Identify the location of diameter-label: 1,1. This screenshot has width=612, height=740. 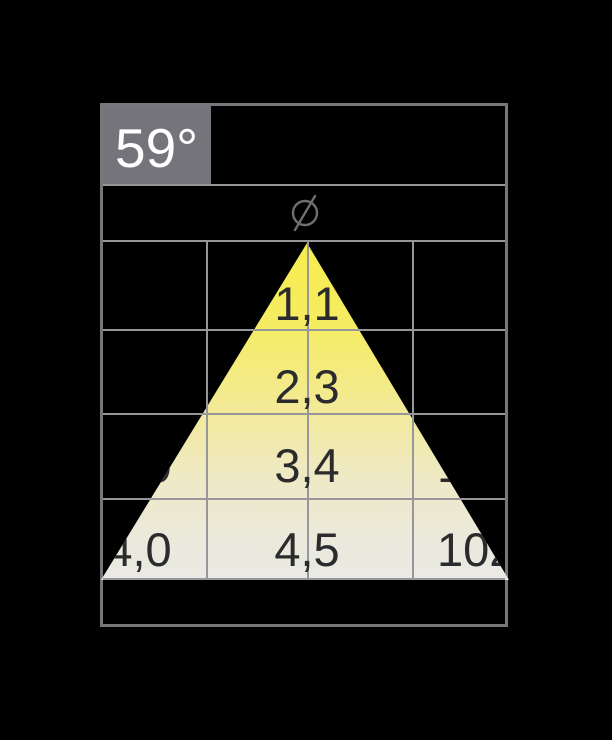
(307, 303).